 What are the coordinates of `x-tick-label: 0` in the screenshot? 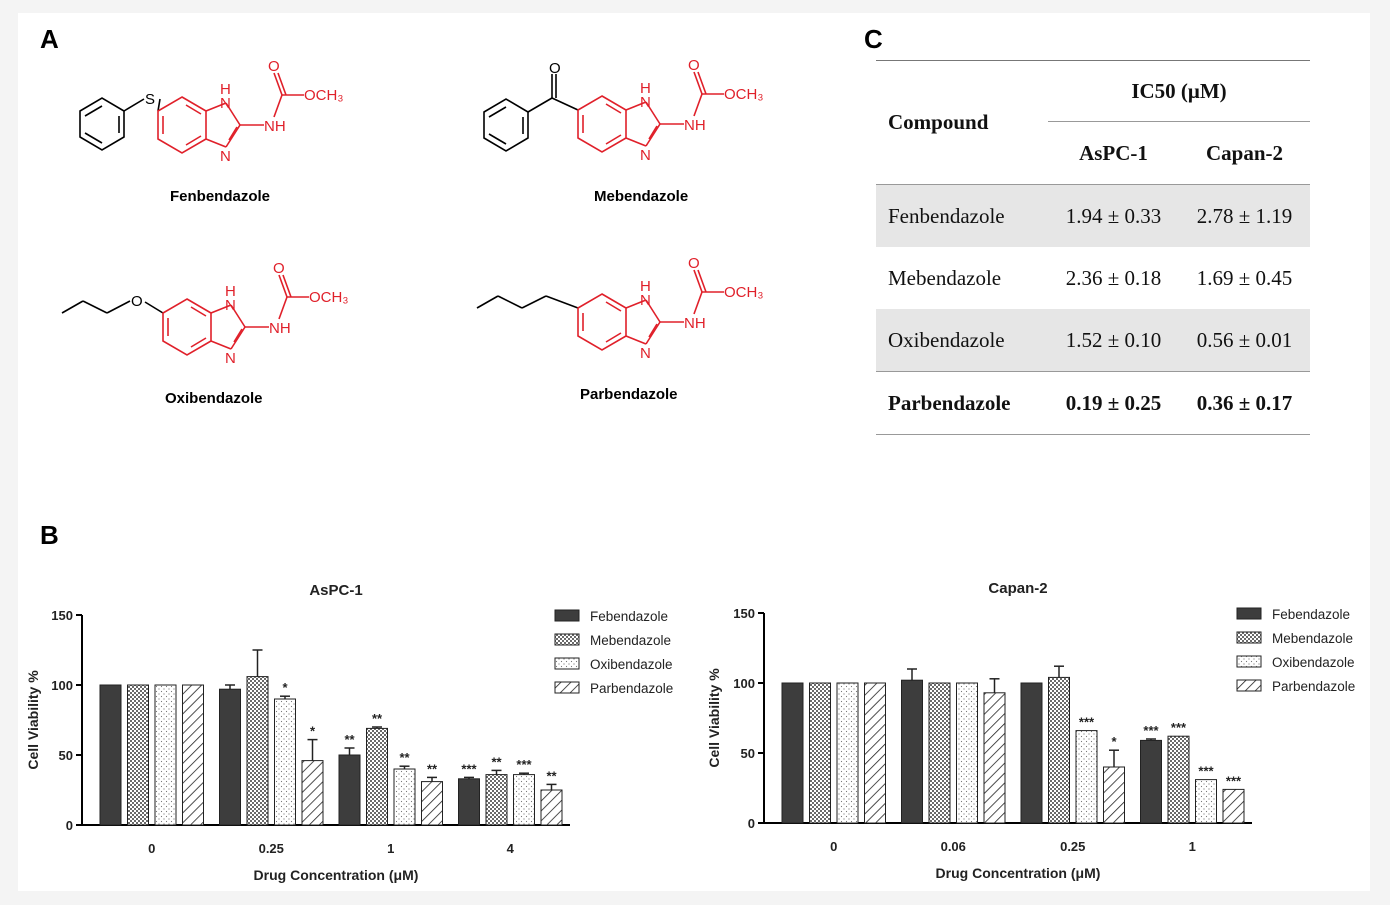 It's located at (833, 846).